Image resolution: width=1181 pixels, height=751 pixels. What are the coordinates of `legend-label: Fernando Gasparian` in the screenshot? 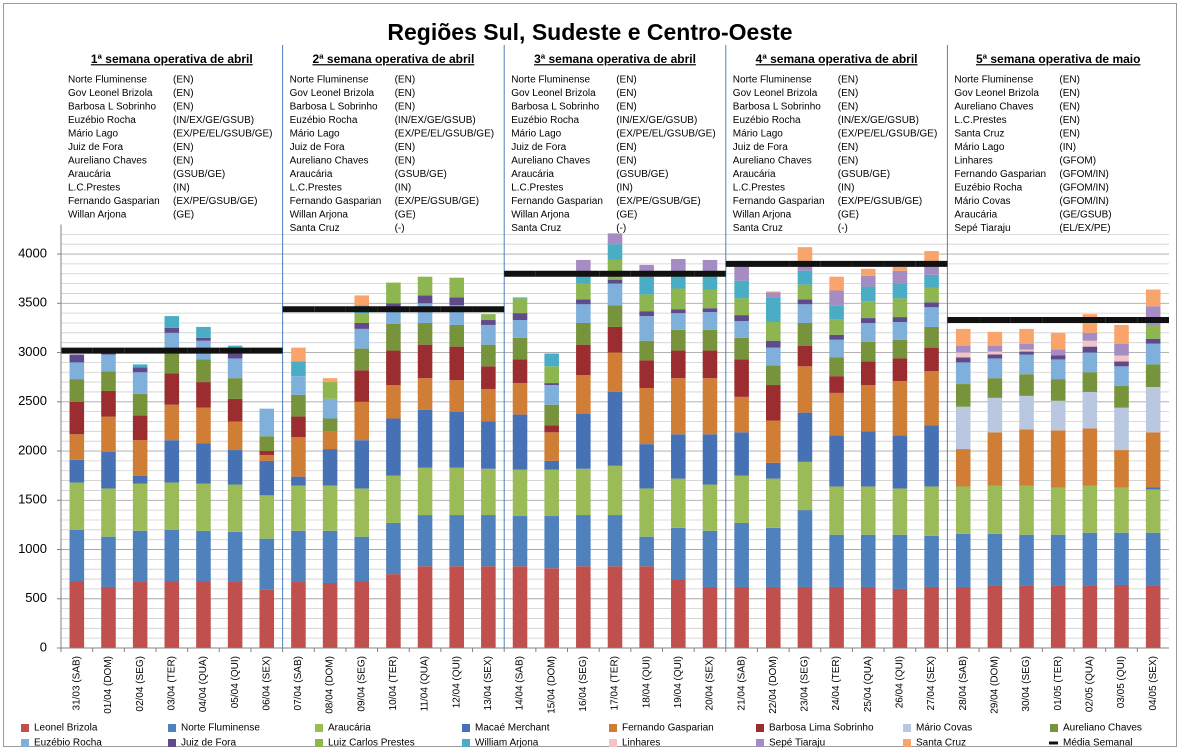 It's located at (668, 728).